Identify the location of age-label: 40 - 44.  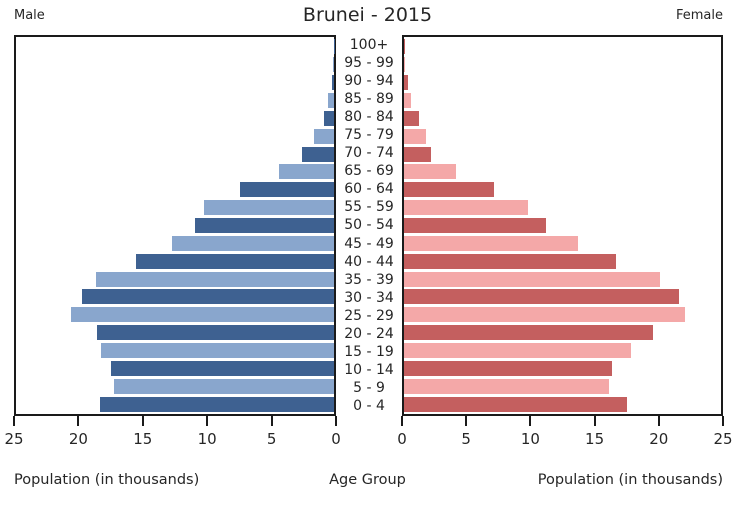
(369, 261).